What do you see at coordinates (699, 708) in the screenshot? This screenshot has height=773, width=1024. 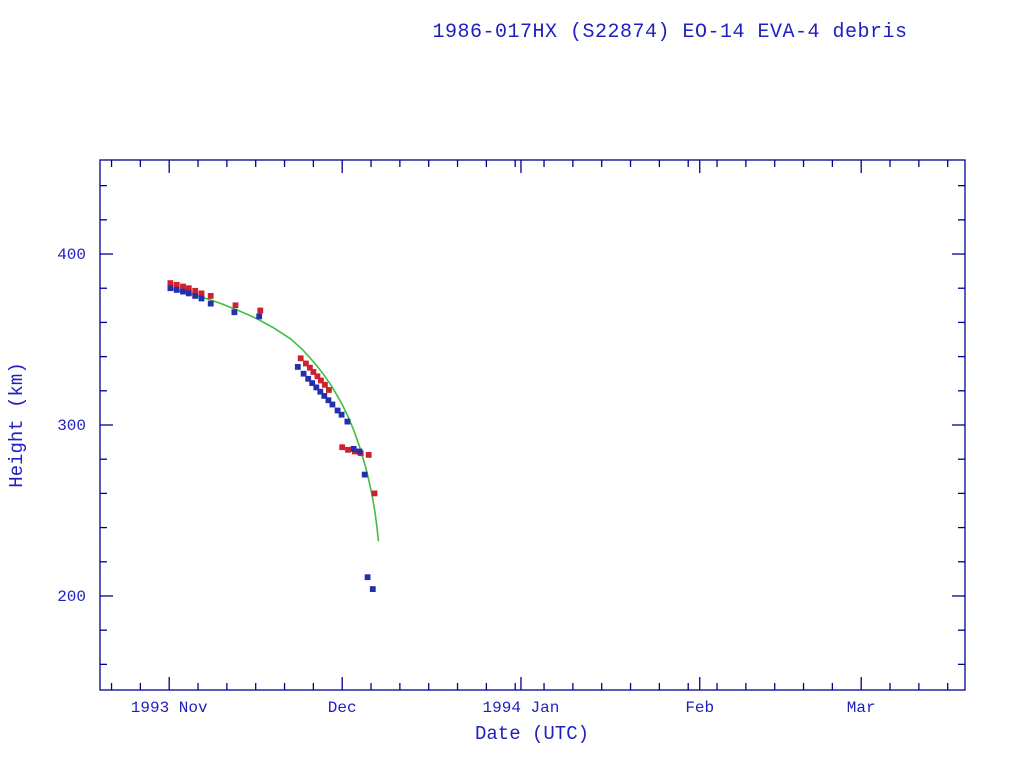 I see `x-tick-label: Feb` at bounding box center [699, 708].